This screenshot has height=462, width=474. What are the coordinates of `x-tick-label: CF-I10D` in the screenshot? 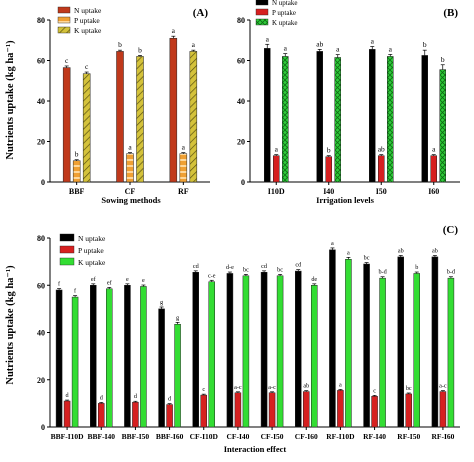 It's located at (204, 436).